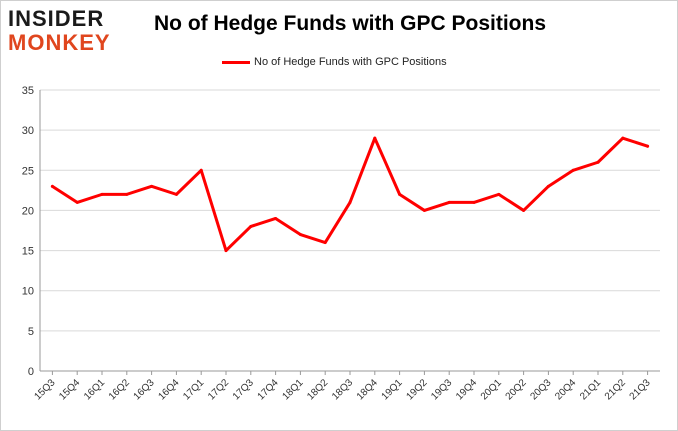  I want to click on x-tick-label: 16Q4, so click(168, 389).